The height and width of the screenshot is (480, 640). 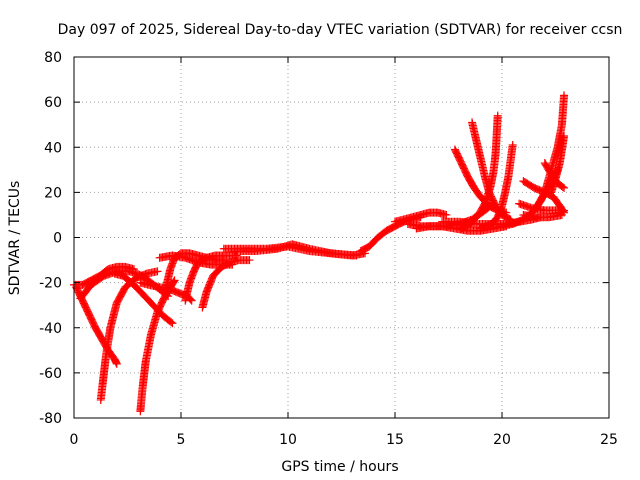 What do you see at coordinates (50, 329) in the screenshot?
I see `y-tick-label: -40` at bounding box center [50, 329].